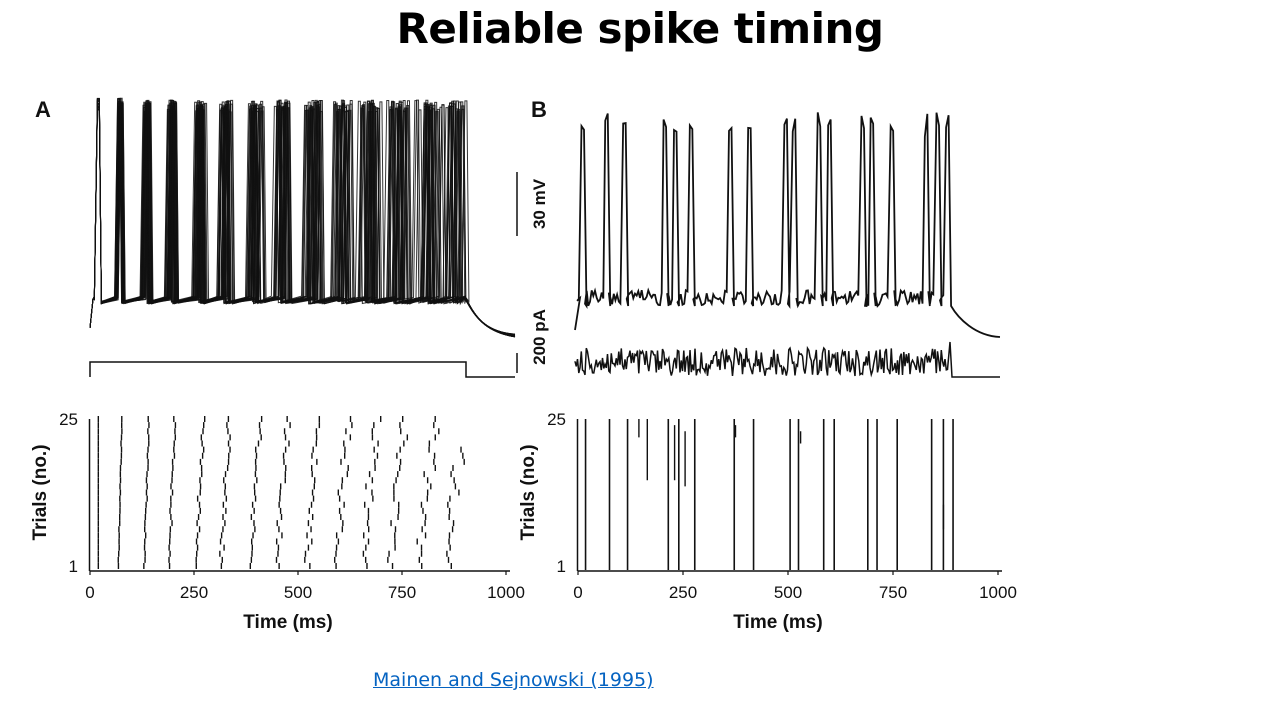 The width and height of the screenshot is (1280, 720). I want to click on stimulus-trace, so click(787, 359).